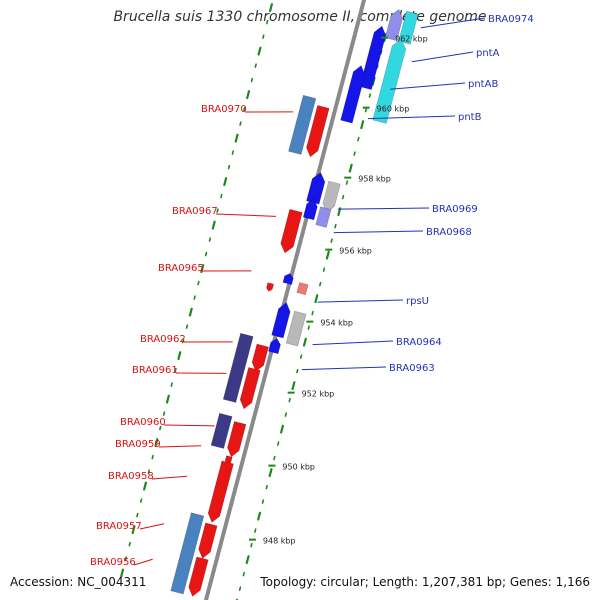  Describe the element at coordinates (412, 368) in the screenshot. I see `label-bra0963: BRA0963` at that location.